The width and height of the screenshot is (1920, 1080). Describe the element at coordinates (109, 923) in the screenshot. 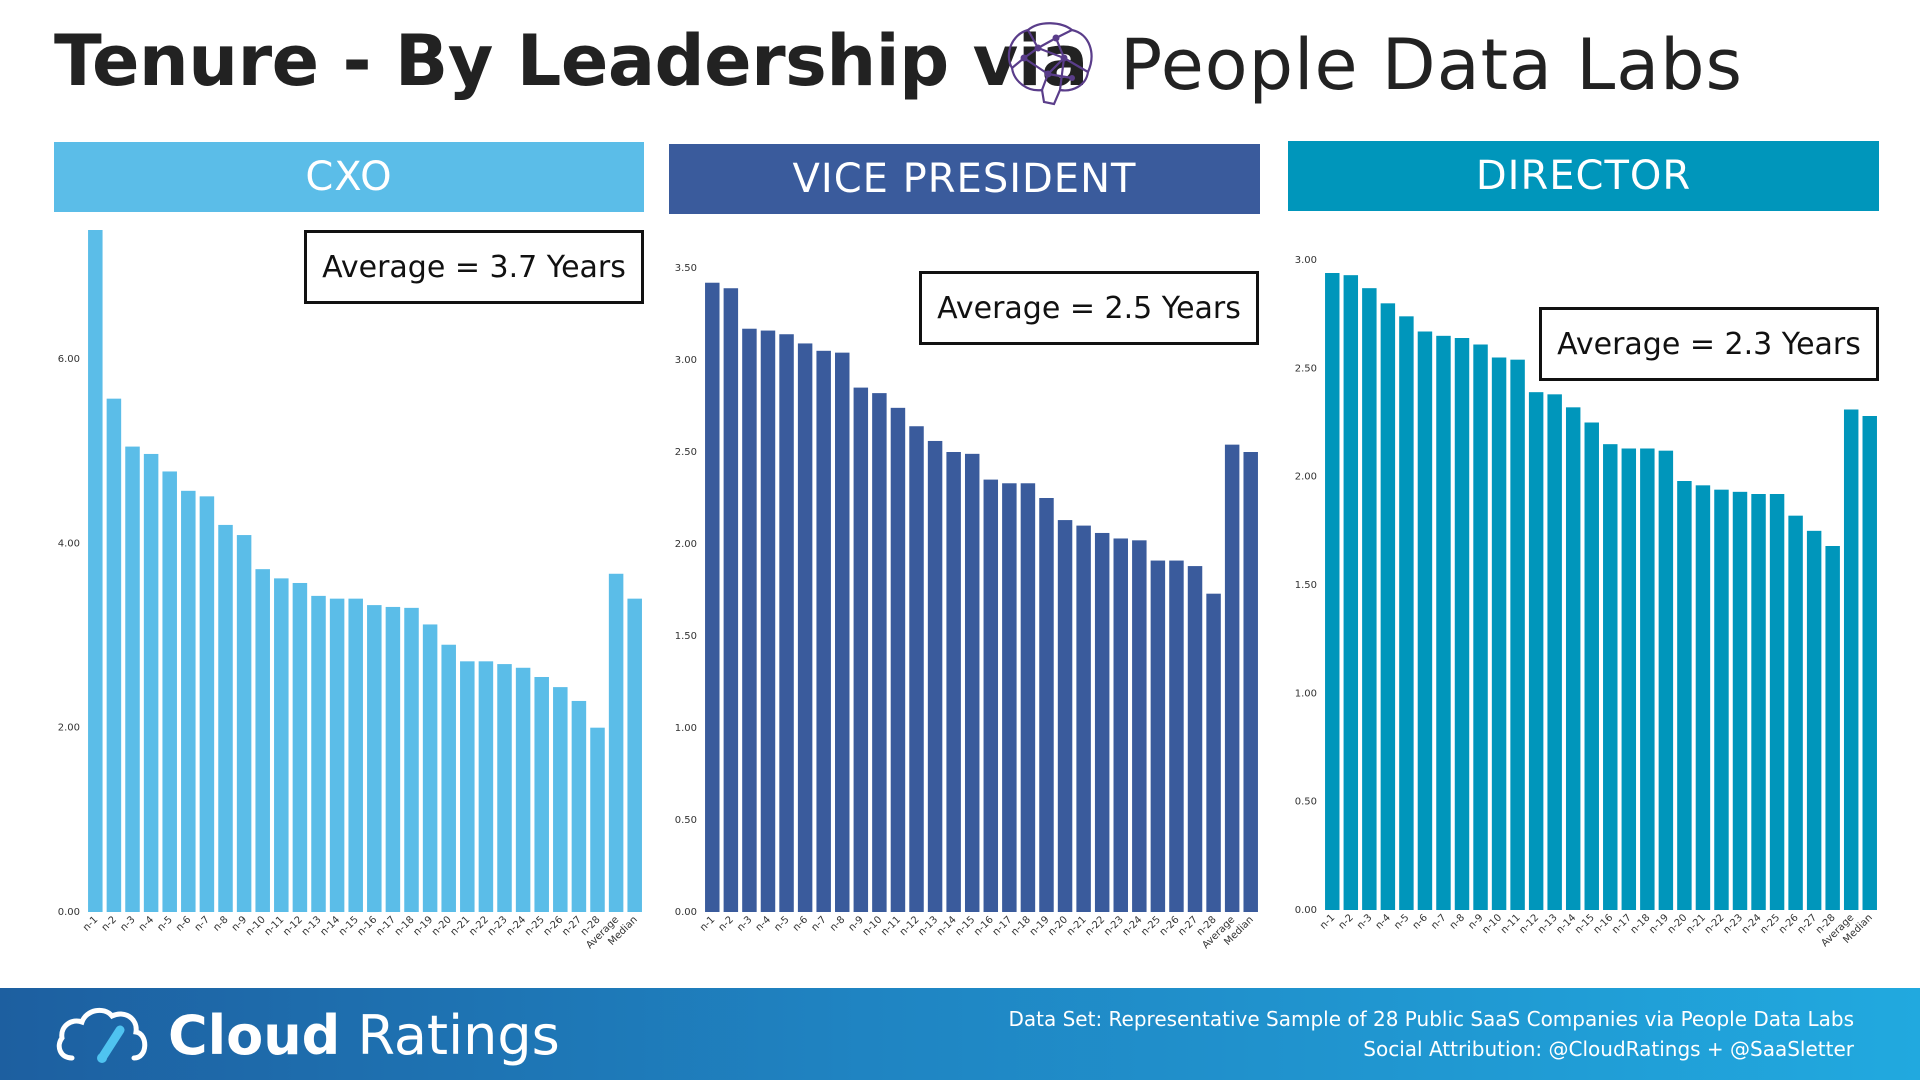

I see `x-tick-label: n-2` at that location.